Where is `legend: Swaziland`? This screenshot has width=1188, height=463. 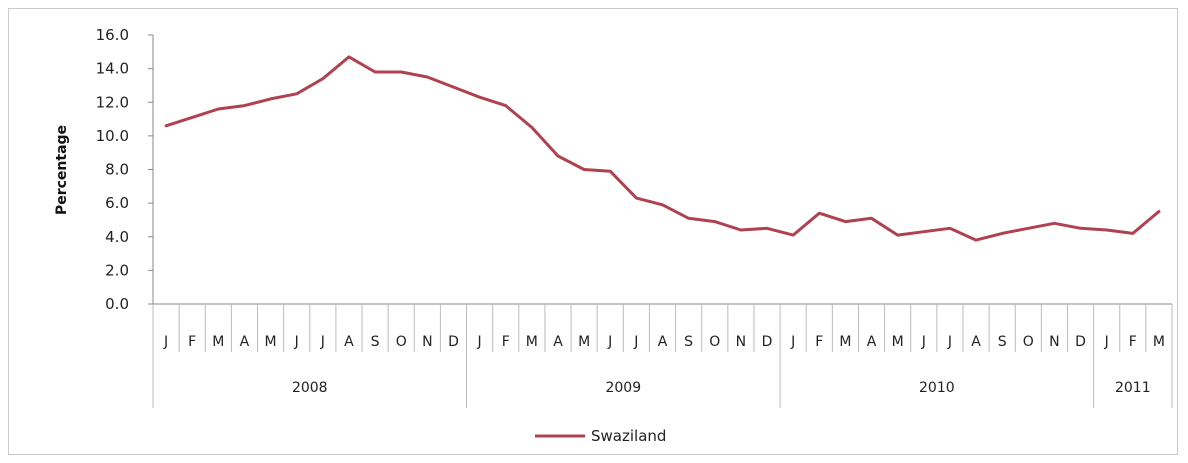
legend: Swaziland is located at coordinates (600, 436).